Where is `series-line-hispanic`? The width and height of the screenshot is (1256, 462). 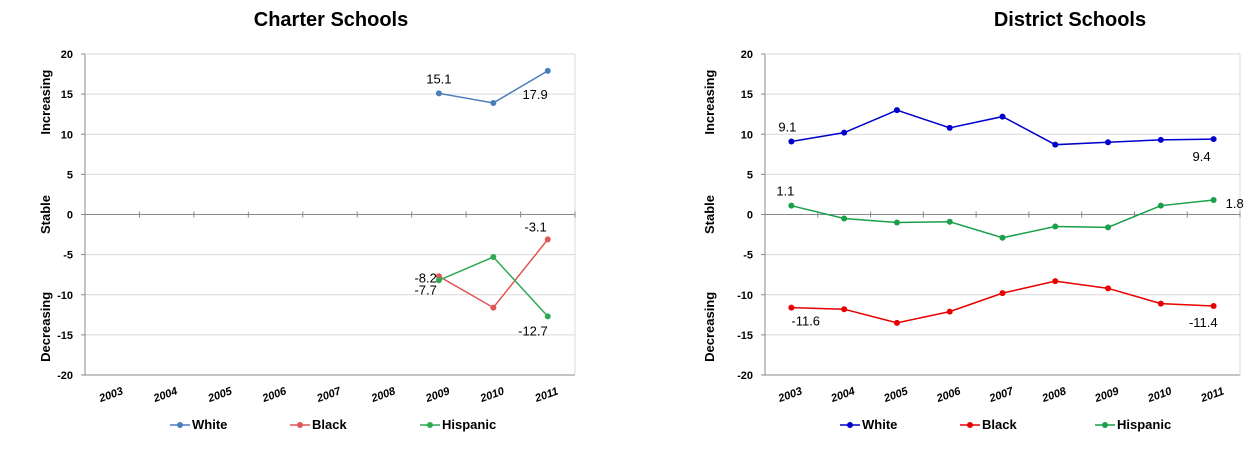 series-line-hispanic is located at coordinates (1002, 219).